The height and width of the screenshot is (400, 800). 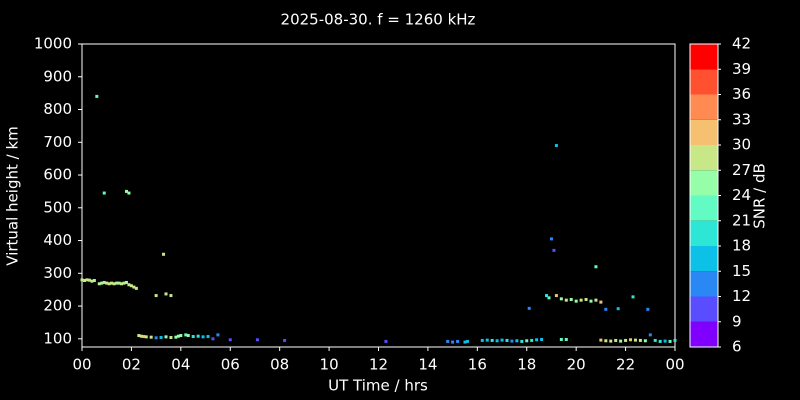 What do you see at coordinates (57, 207) in the screenshot?
I see `y-tick-label: 500` at bounding box center [57, 207].